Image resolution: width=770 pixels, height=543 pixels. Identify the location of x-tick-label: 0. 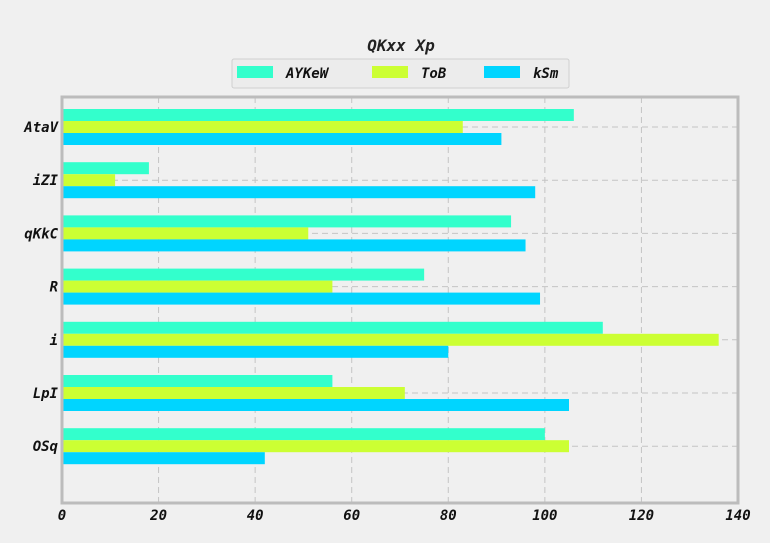
(62, 516).